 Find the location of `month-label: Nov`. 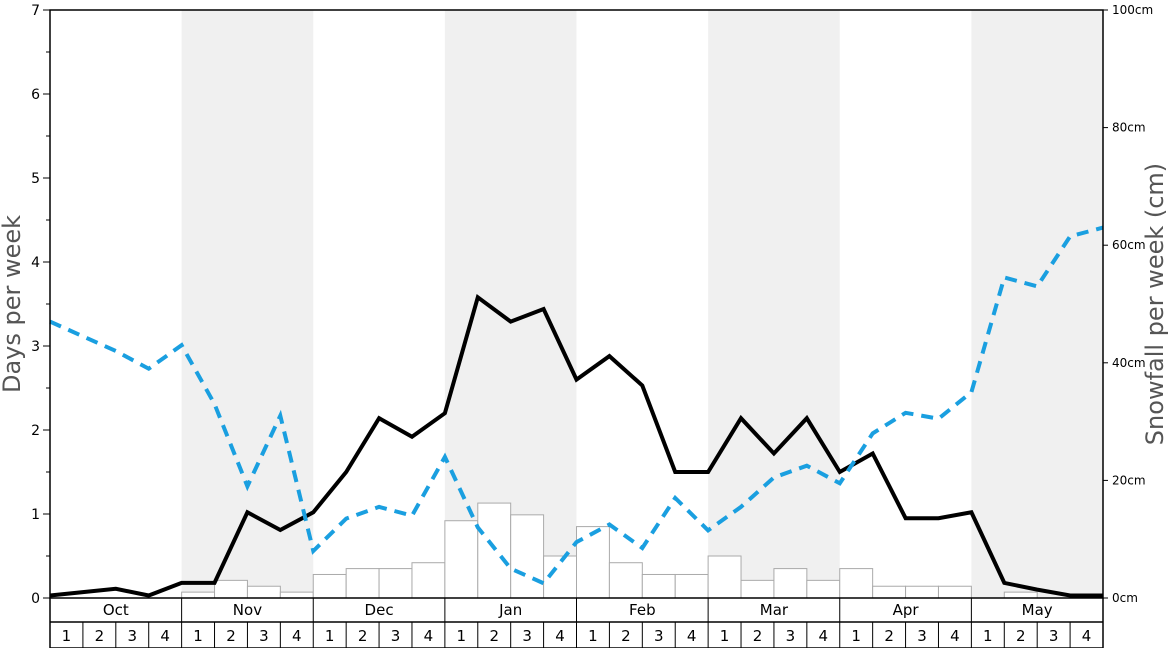

month-label: Nov is located at coordinates (247, 610).